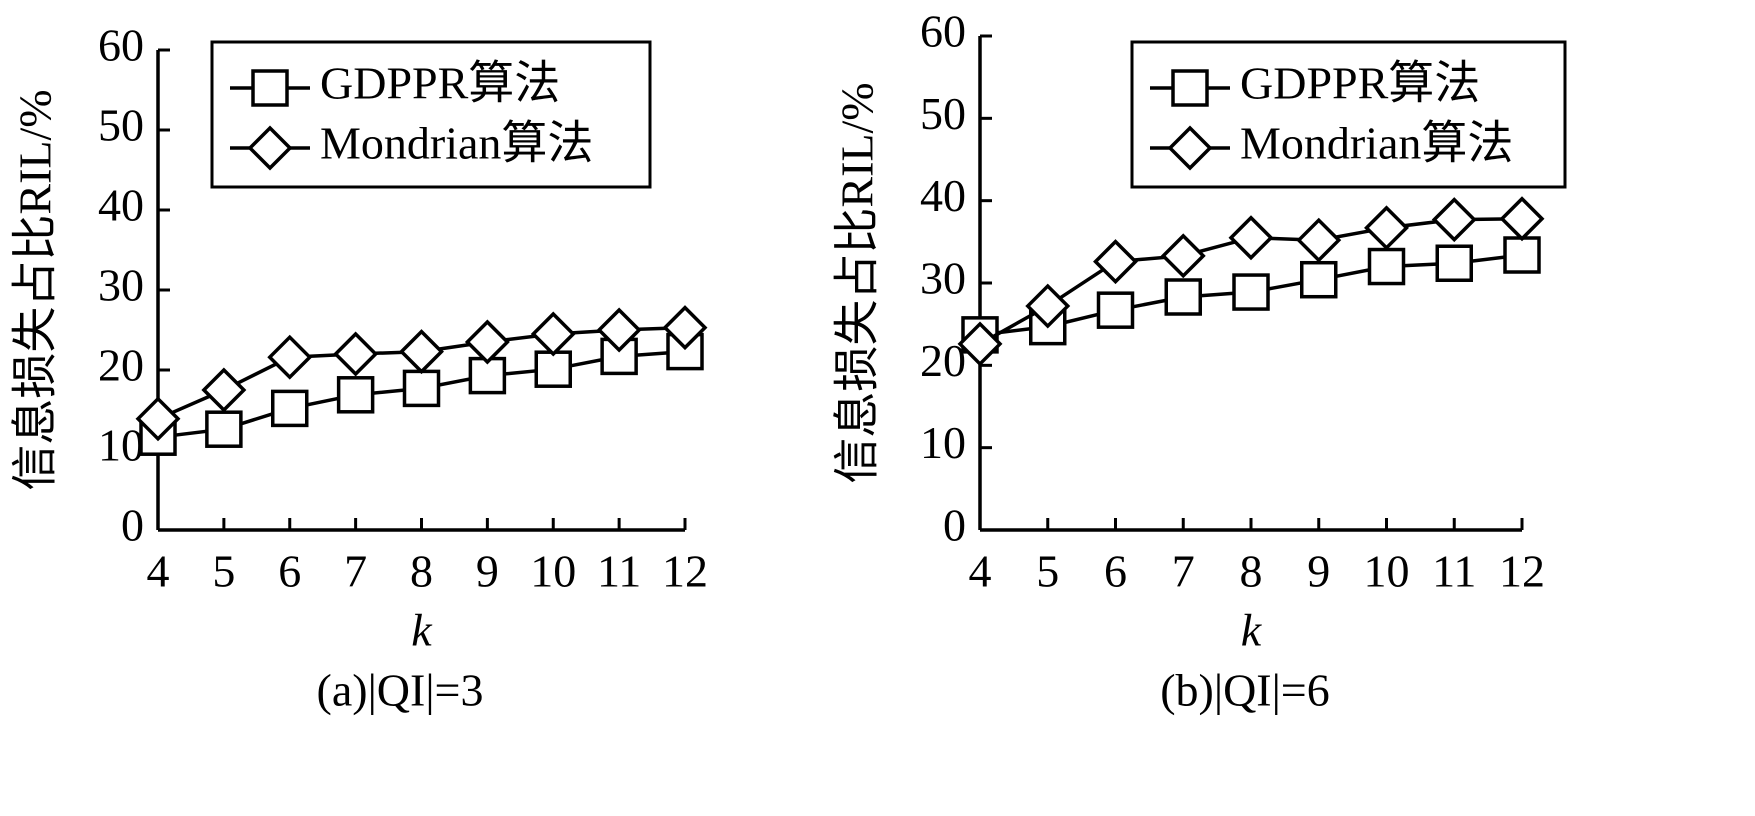  I want to click on y-tick-label: 20, so click(121, 365).